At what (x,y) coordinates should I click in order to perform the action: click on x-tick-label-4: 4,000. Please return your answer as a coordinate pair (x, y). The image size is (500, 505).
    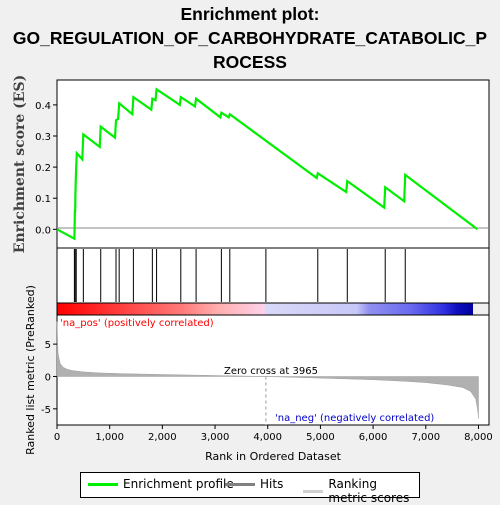
    Looking at the image, I should click on (267, 437).